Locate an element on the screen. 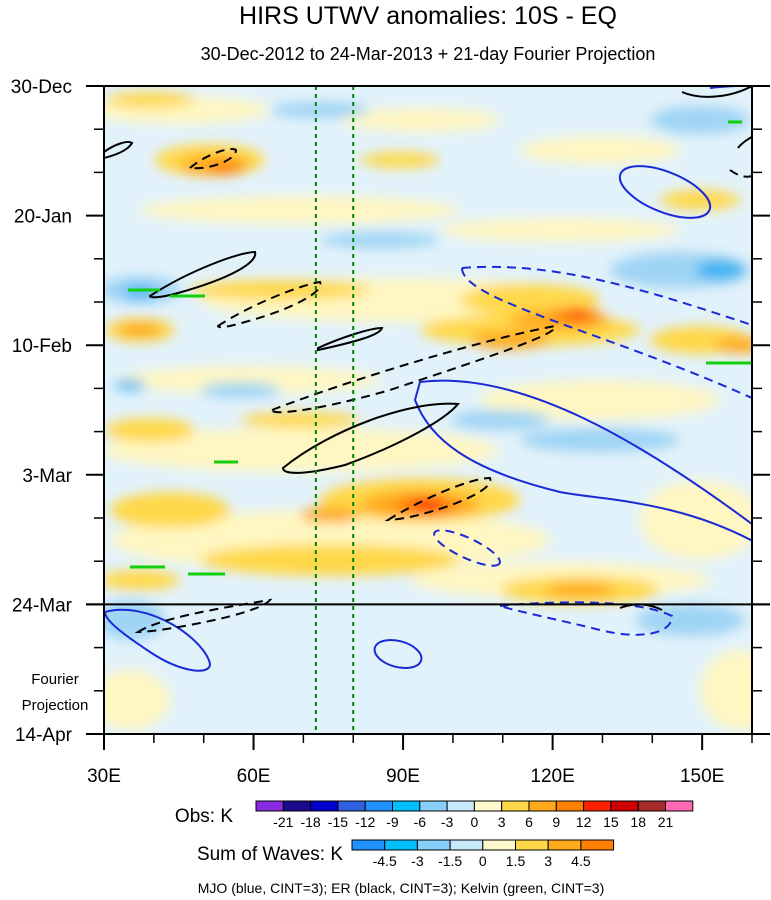  chart-title: HIRS UTWV anomalies: 10S - EQ is located at coordinates (428, 16).